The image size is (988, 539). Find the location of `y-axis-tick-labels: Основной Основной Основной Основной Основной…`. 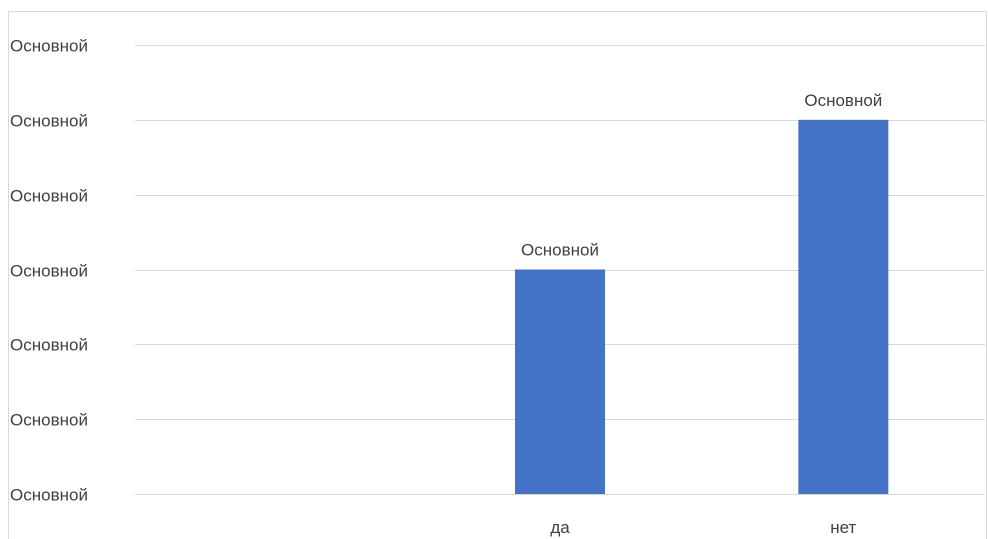

y-axis-tick-labels: Основной Основной Основной Основной Основной… is located at coordinates (49, 271).